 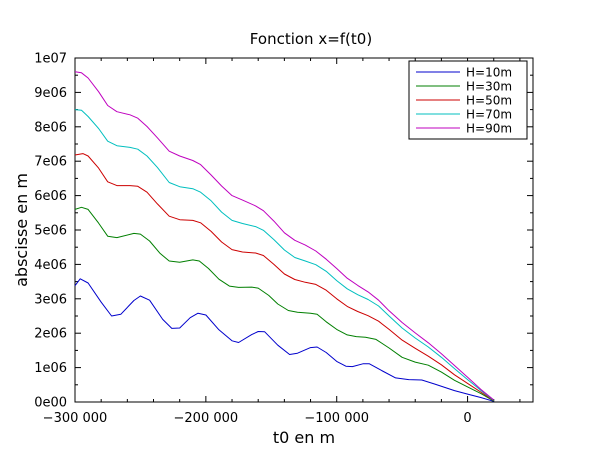 I want to click on x-tick-label: −200 000, so click(x=206, y=418).